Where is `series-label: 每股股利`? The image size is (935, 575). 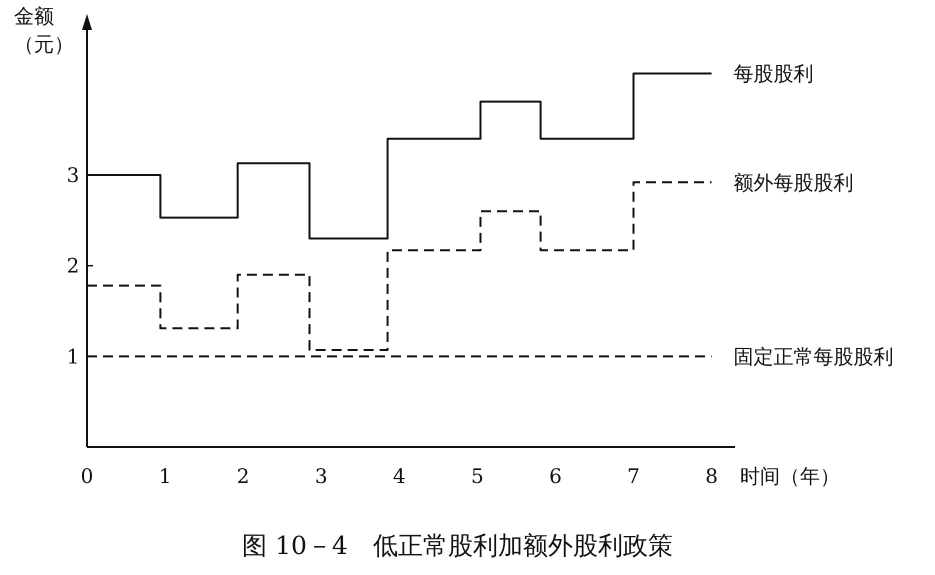
series-label: 每股股利 is located at coordinates (774, 74).